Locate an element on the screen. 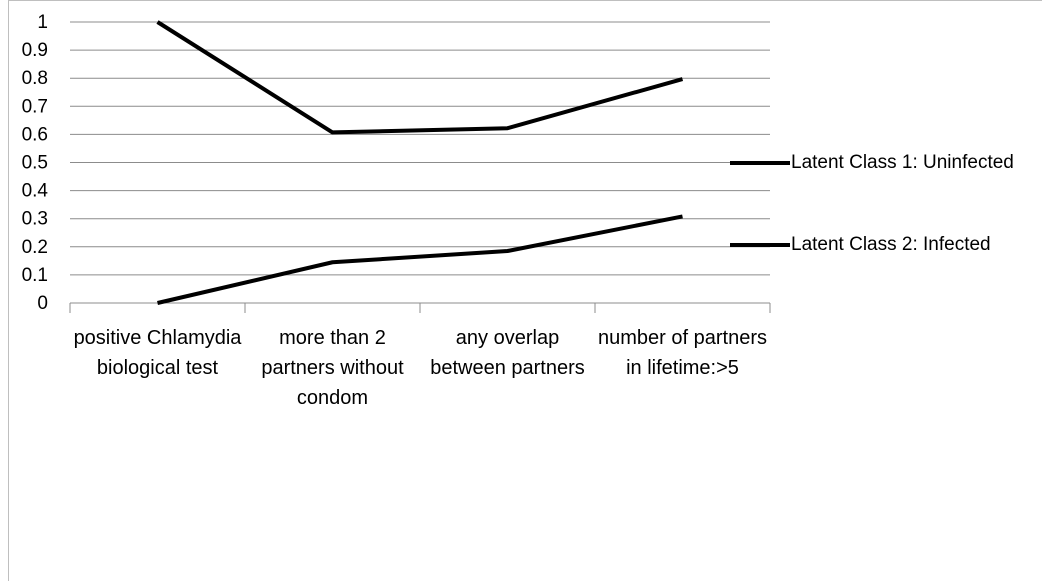 The width and height of the screenshot is (1042, 581). x-tick-label: number of partners in lifetime:>5 is located at coordinates (682, 353).